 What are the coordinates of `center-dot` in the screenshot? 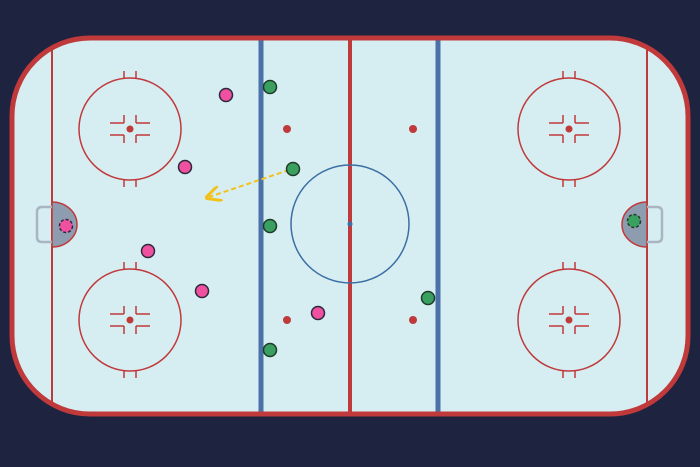 It's located at (350, 224).